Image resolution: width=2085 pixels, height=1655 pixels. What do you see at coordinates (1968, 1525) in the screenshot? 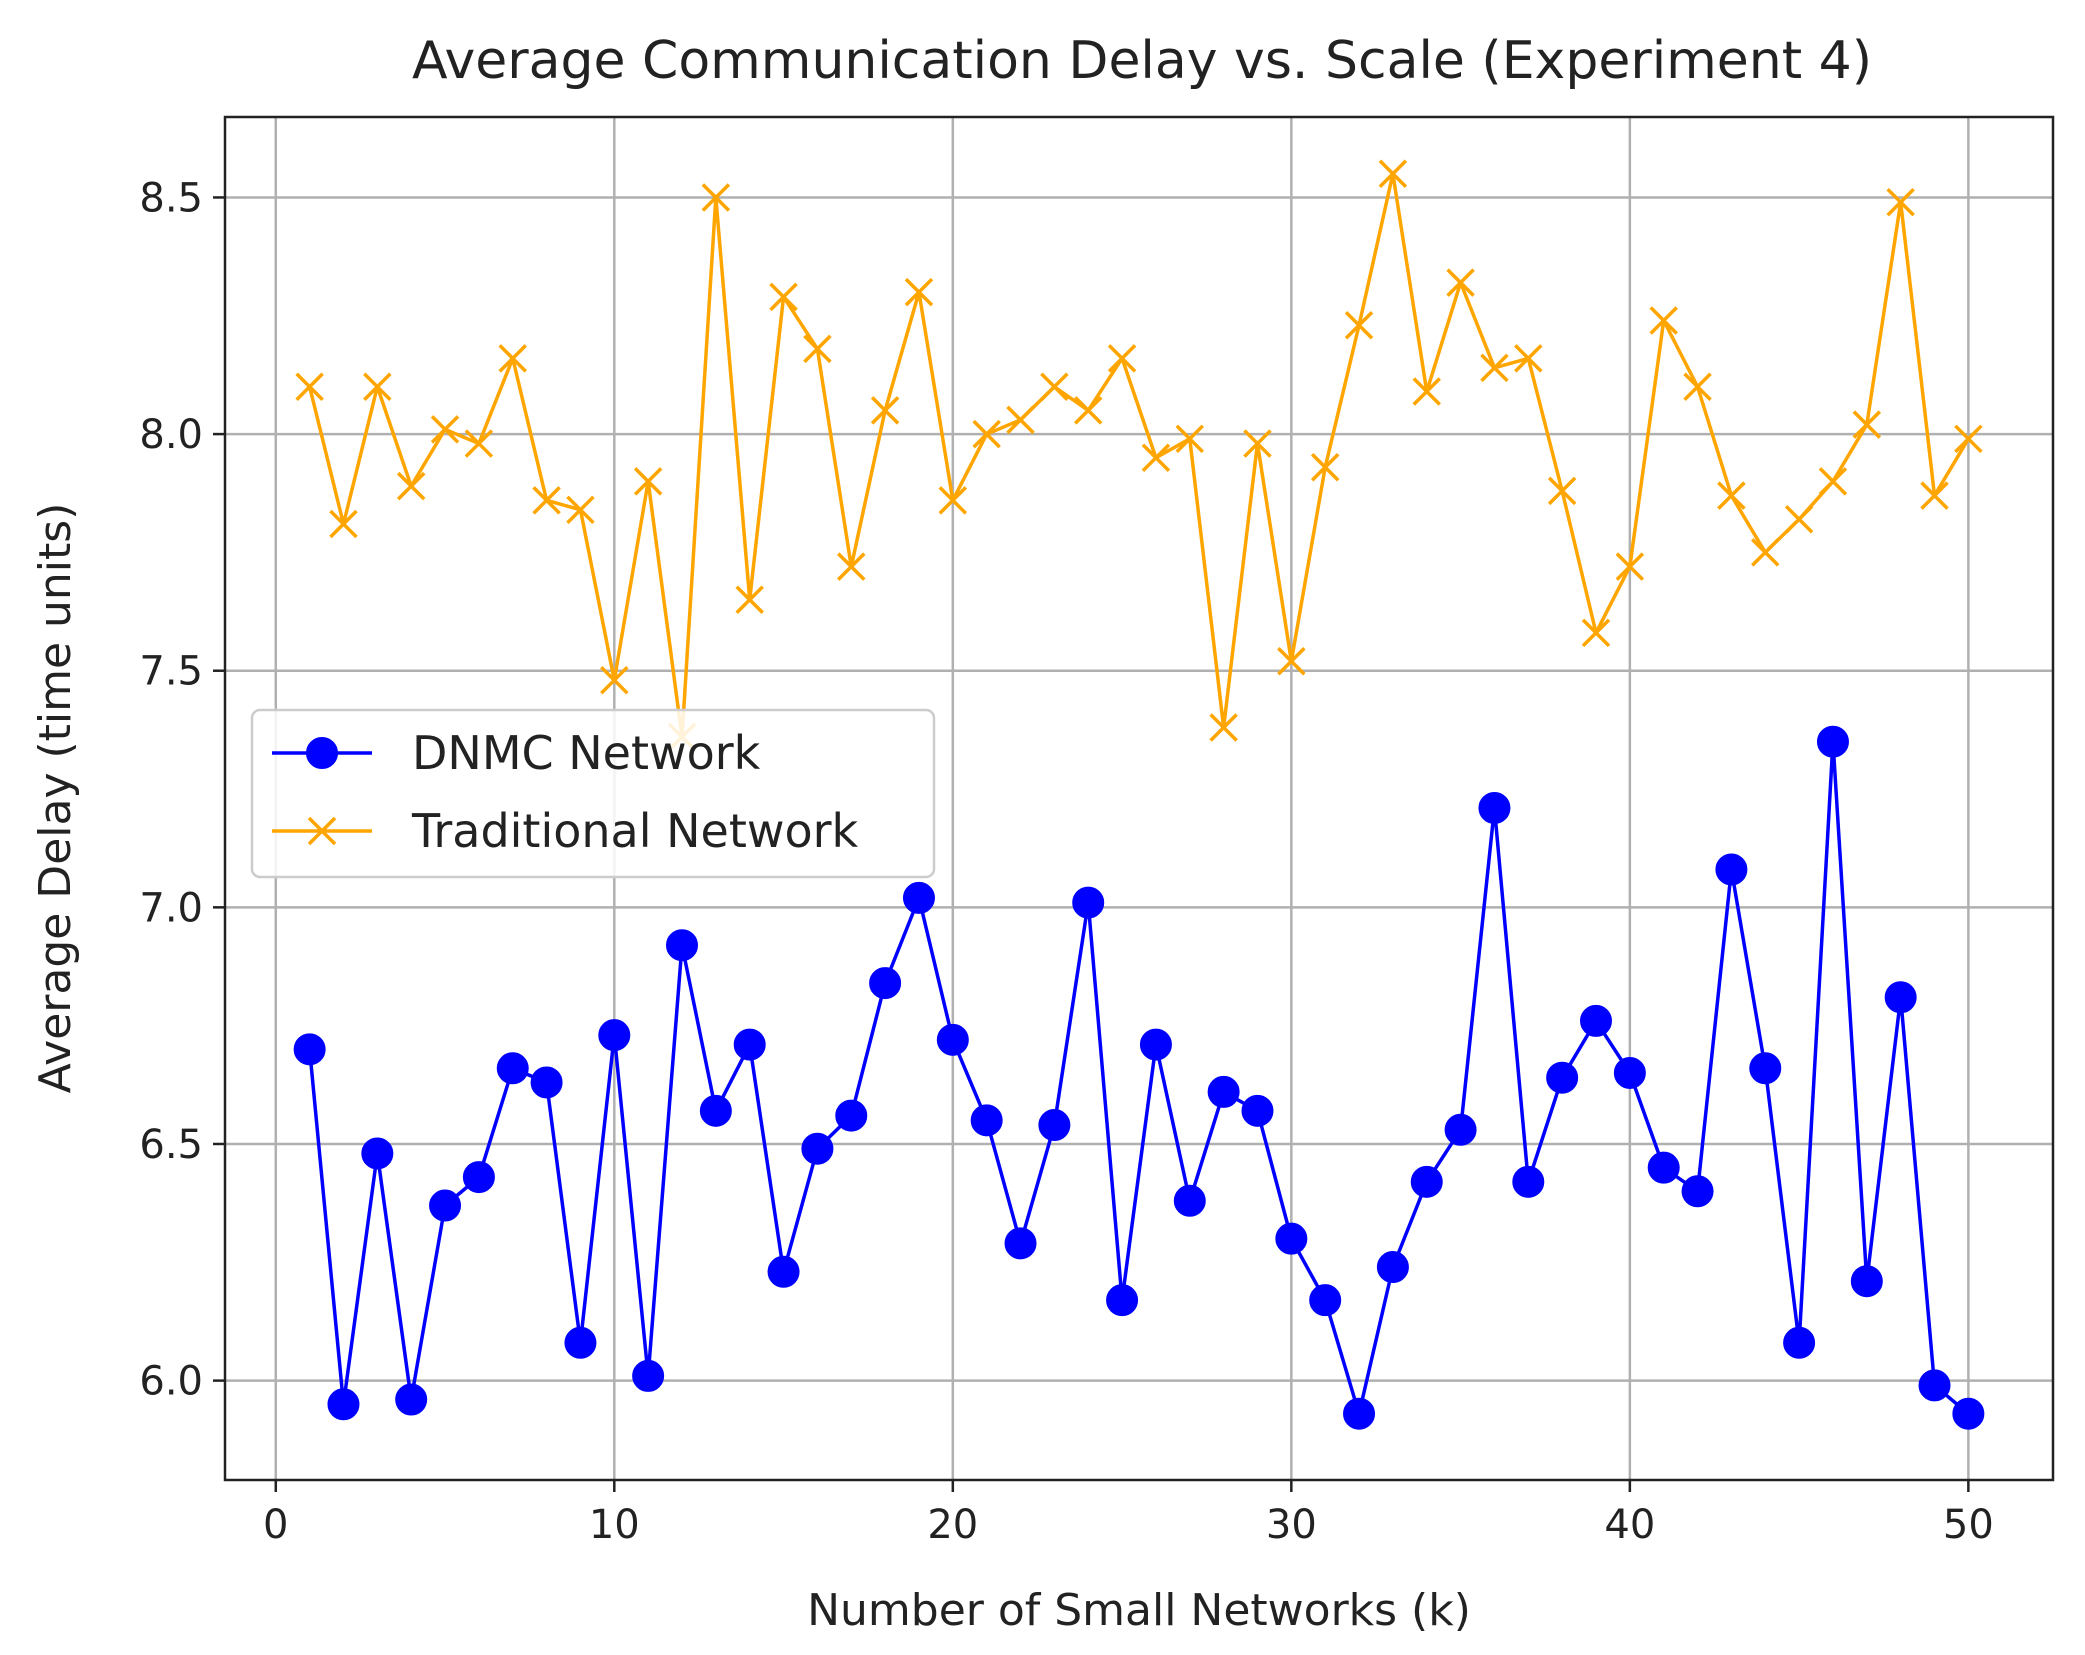
I see `x-tick-label: 50` at bounding box center [1968, 1525].